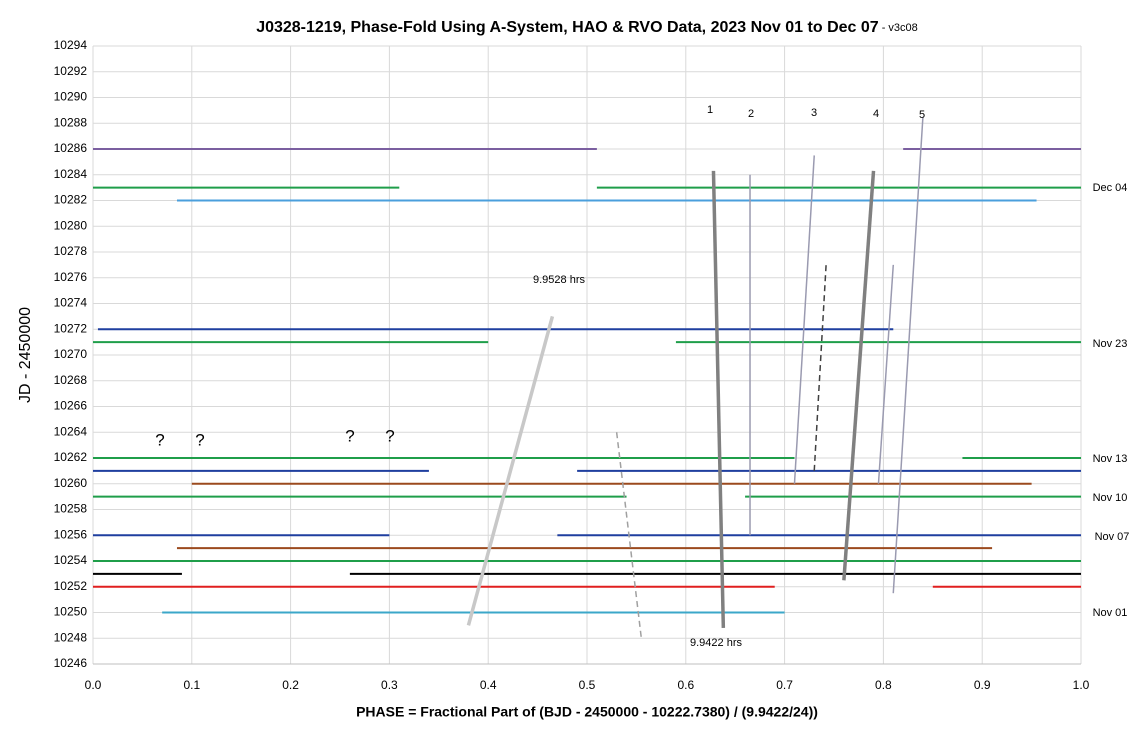  Describe the element at coordinates (71, 354) in the screenshot. I see `y-tick-label: 10270` at that location.